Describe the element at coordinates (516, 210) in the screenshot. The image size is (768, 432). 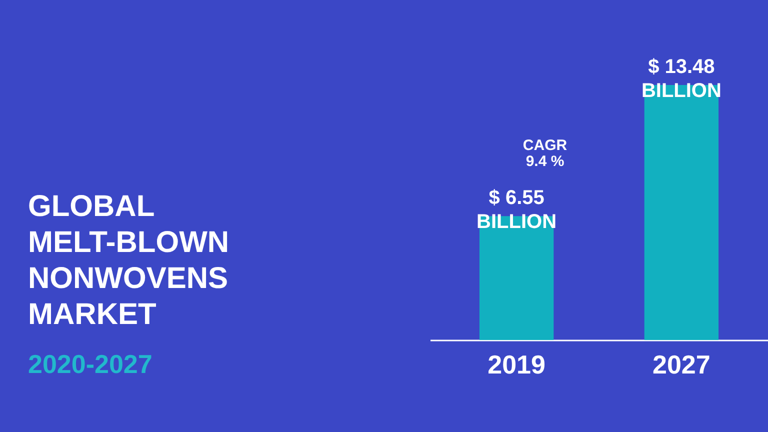
I see `data-label: $ 6.55 BILLION` at that location.